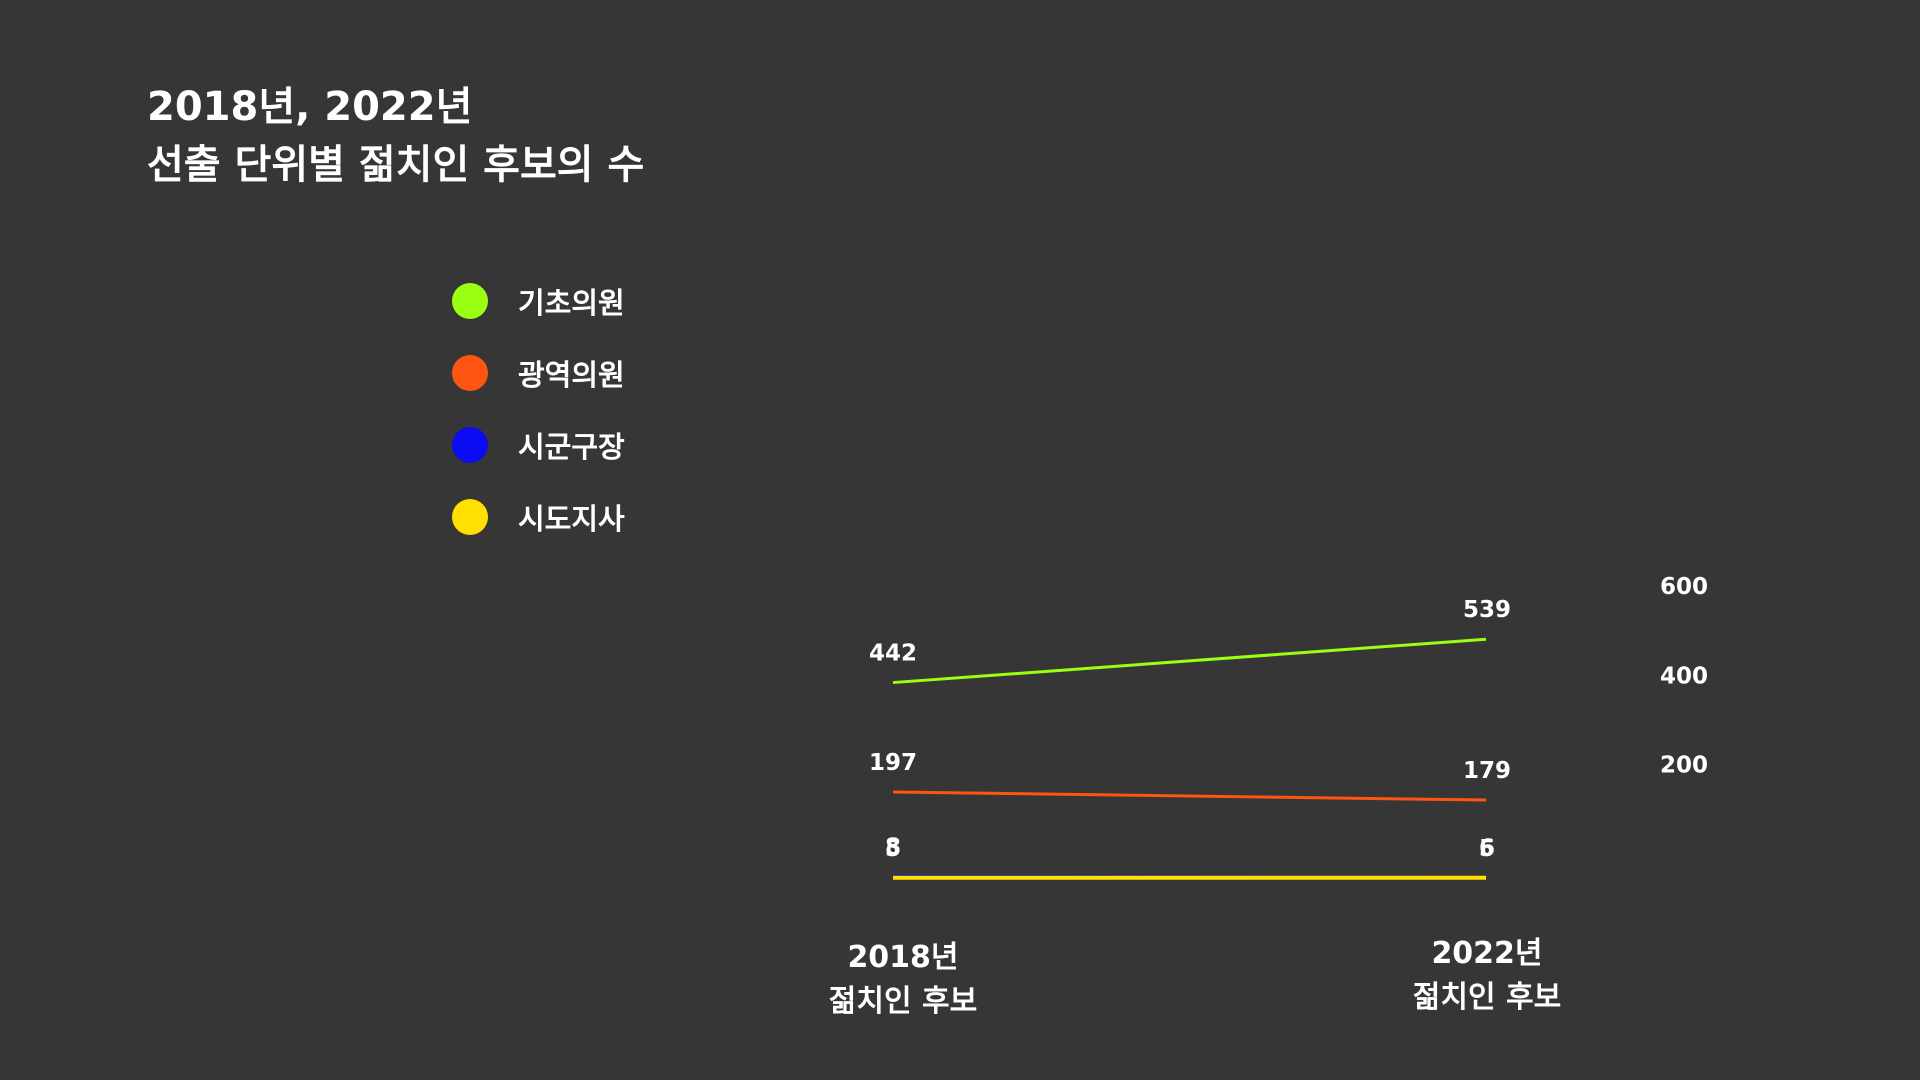 Image resolution: width=1920 pixels, height=1080 pixels. I want to click on series-line-metro-council, so click(1189, 796).